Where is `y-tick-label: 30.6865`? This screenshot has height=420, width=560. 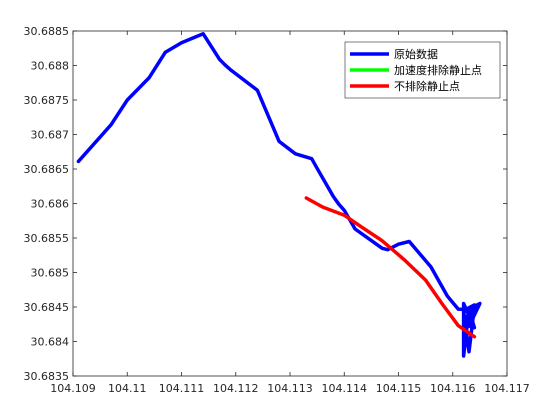 y-tick-label: 30.6865 is located at coordinates (47, 169).